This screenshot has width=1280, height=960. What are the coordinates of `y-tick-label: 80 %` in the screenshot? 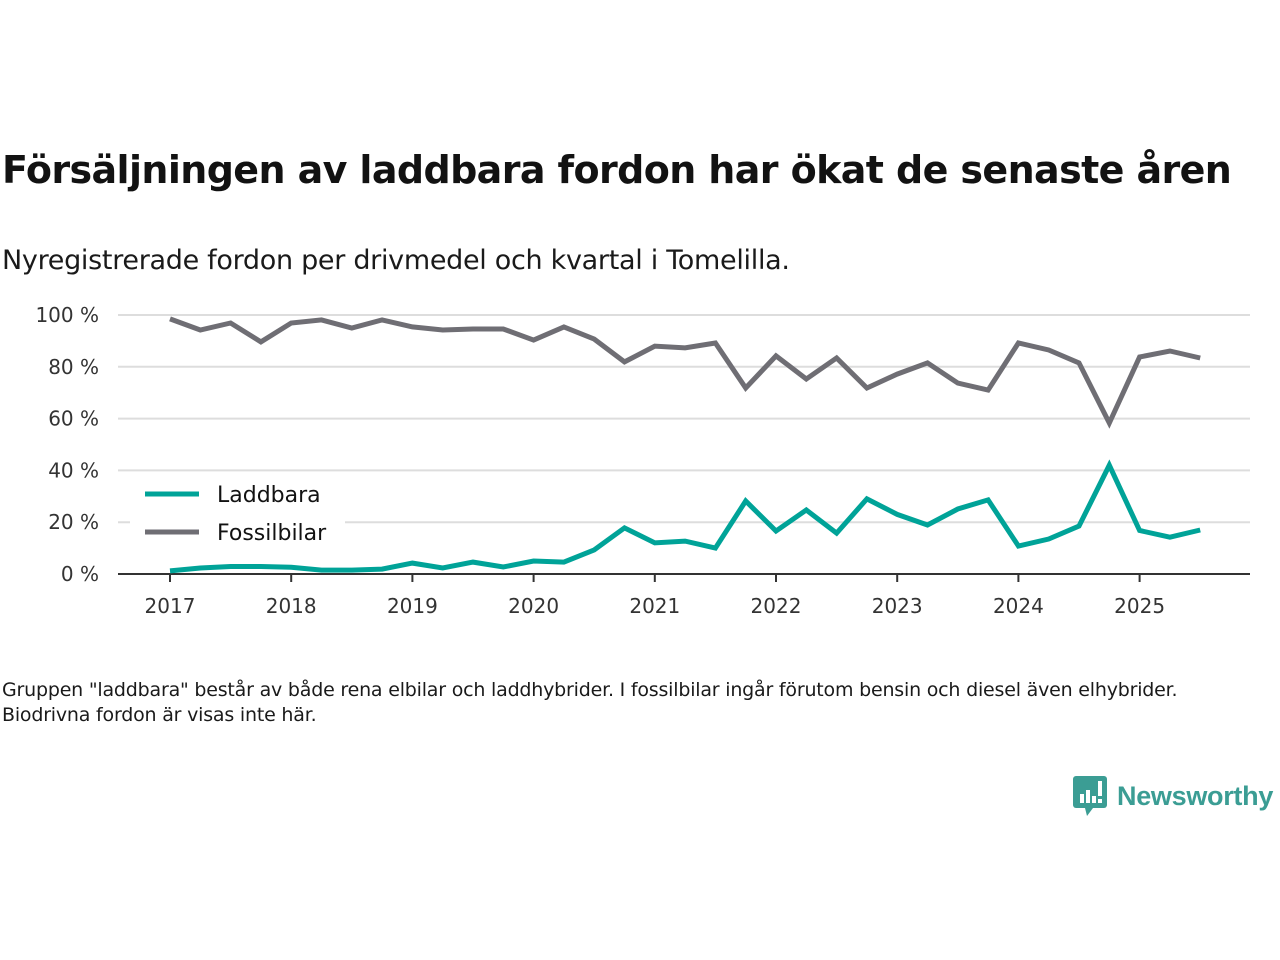 It's located at (73, 367).